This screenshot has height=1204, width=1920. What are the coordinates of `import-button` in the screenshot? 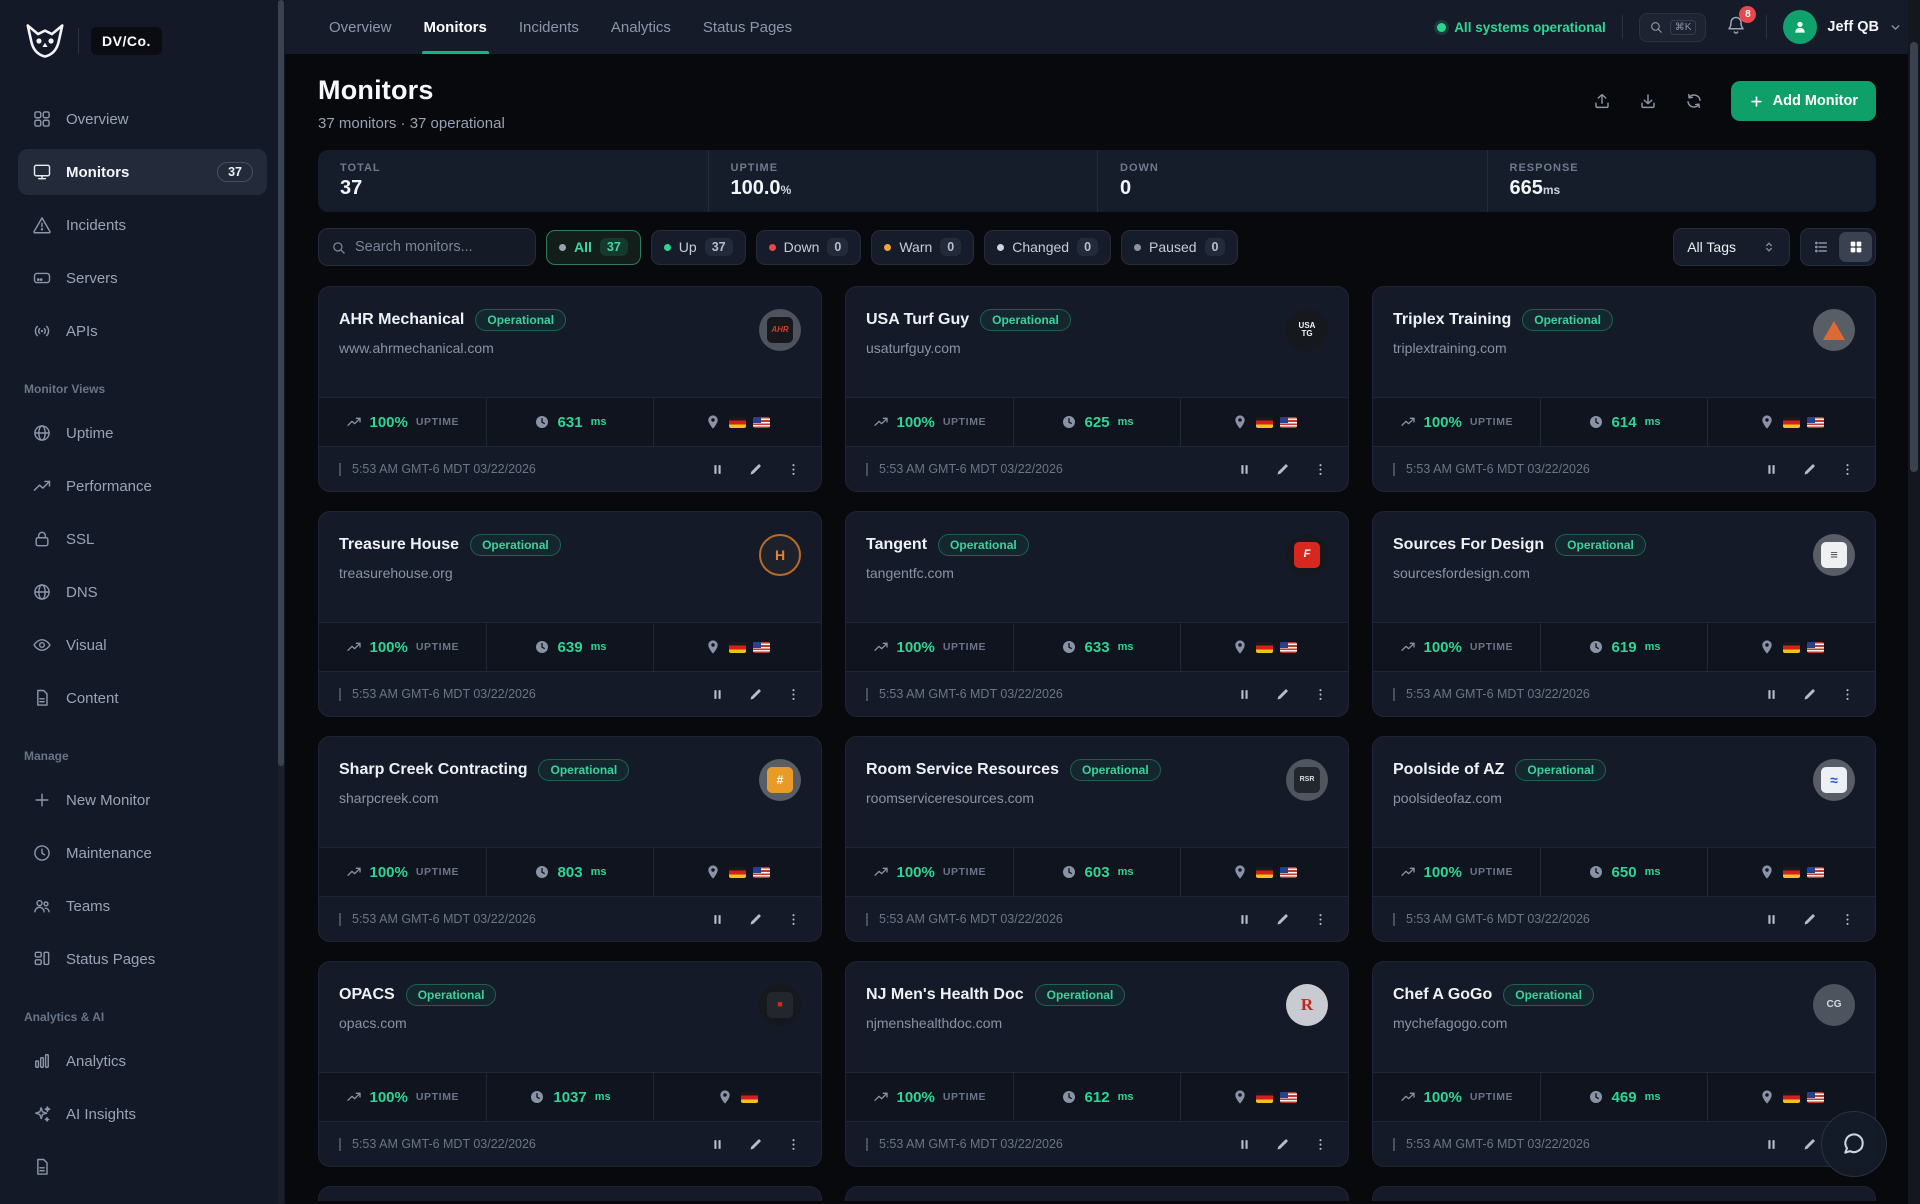 It's located at (1648, 101).